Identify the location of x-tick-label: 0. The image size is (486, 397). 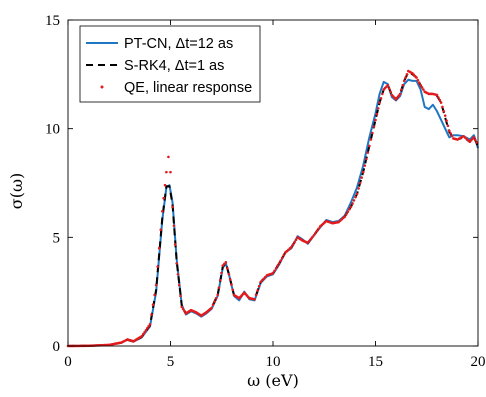
(68, 362).